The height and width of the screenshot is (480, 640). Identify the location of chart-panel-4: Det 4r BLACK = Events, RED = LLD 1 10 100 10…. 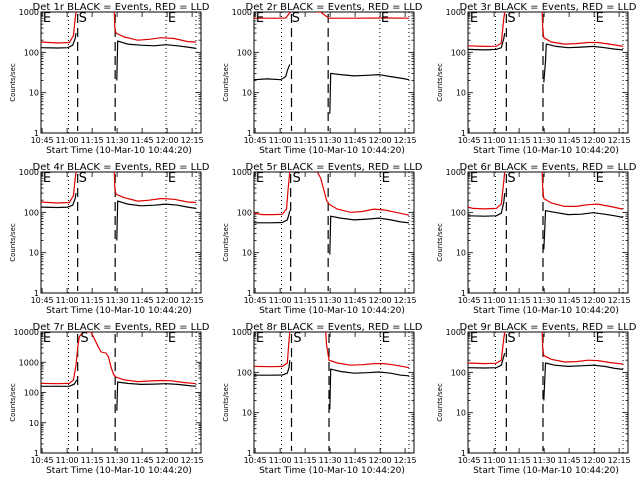
(109, 239).